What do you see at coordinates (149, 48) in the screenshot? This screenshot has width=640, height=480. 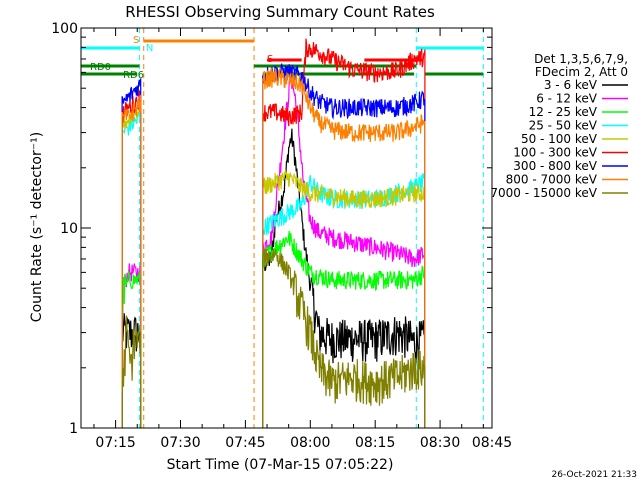 I see `annotation-label: N` at bounding box center [149, 48].